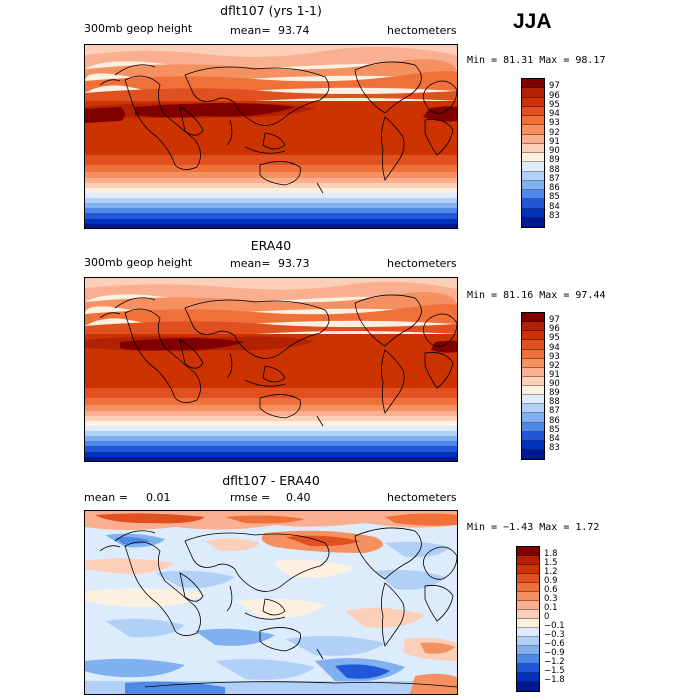 This screenshot has width=700, height=700. What do you see at coordinates (554, 653) in the screenshot?
I see `colorbar-tick-label: −0.9` at bounding box center [554, 653].